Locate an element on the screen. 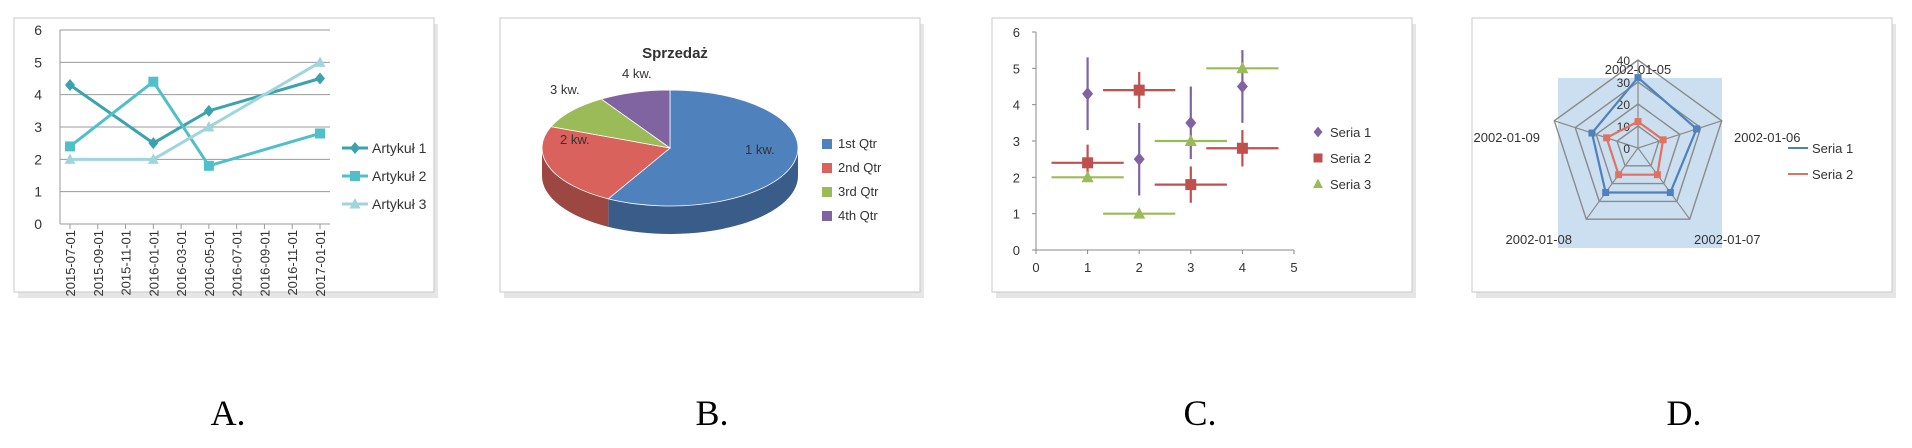 This screenshot has height=448, width=1912. panel-frame is located at coordinates (224, 155).